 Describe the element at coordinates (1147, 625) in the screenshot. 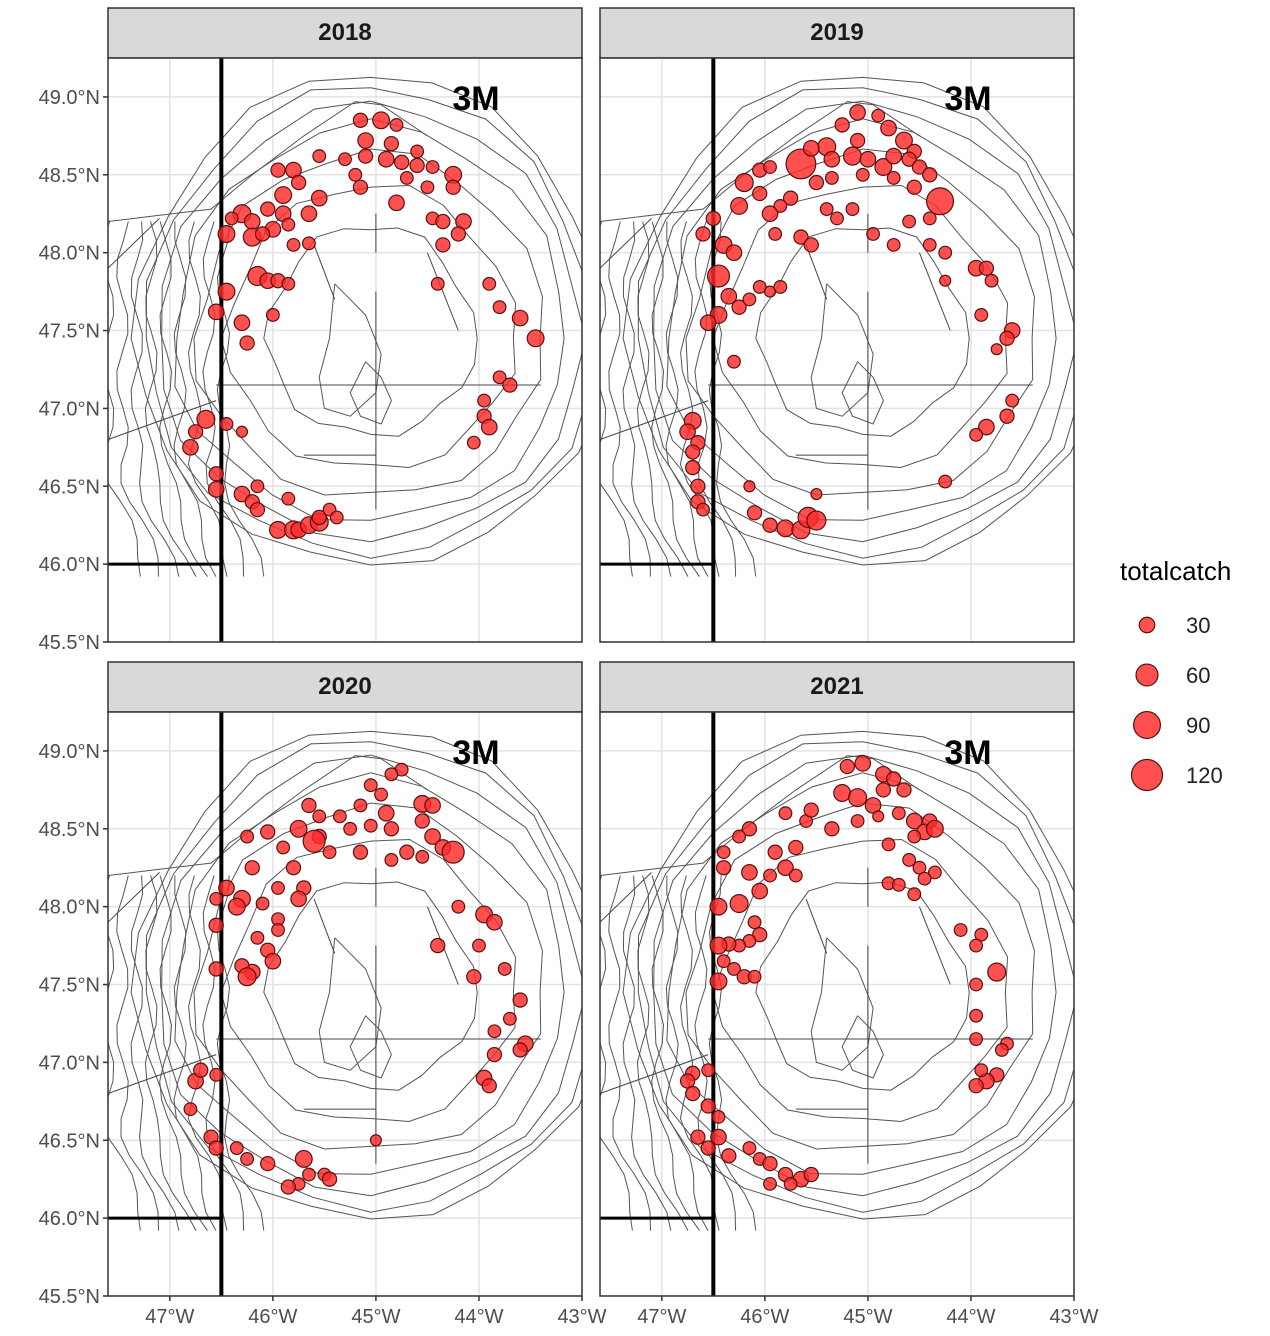

I see `legend-key` at that location.